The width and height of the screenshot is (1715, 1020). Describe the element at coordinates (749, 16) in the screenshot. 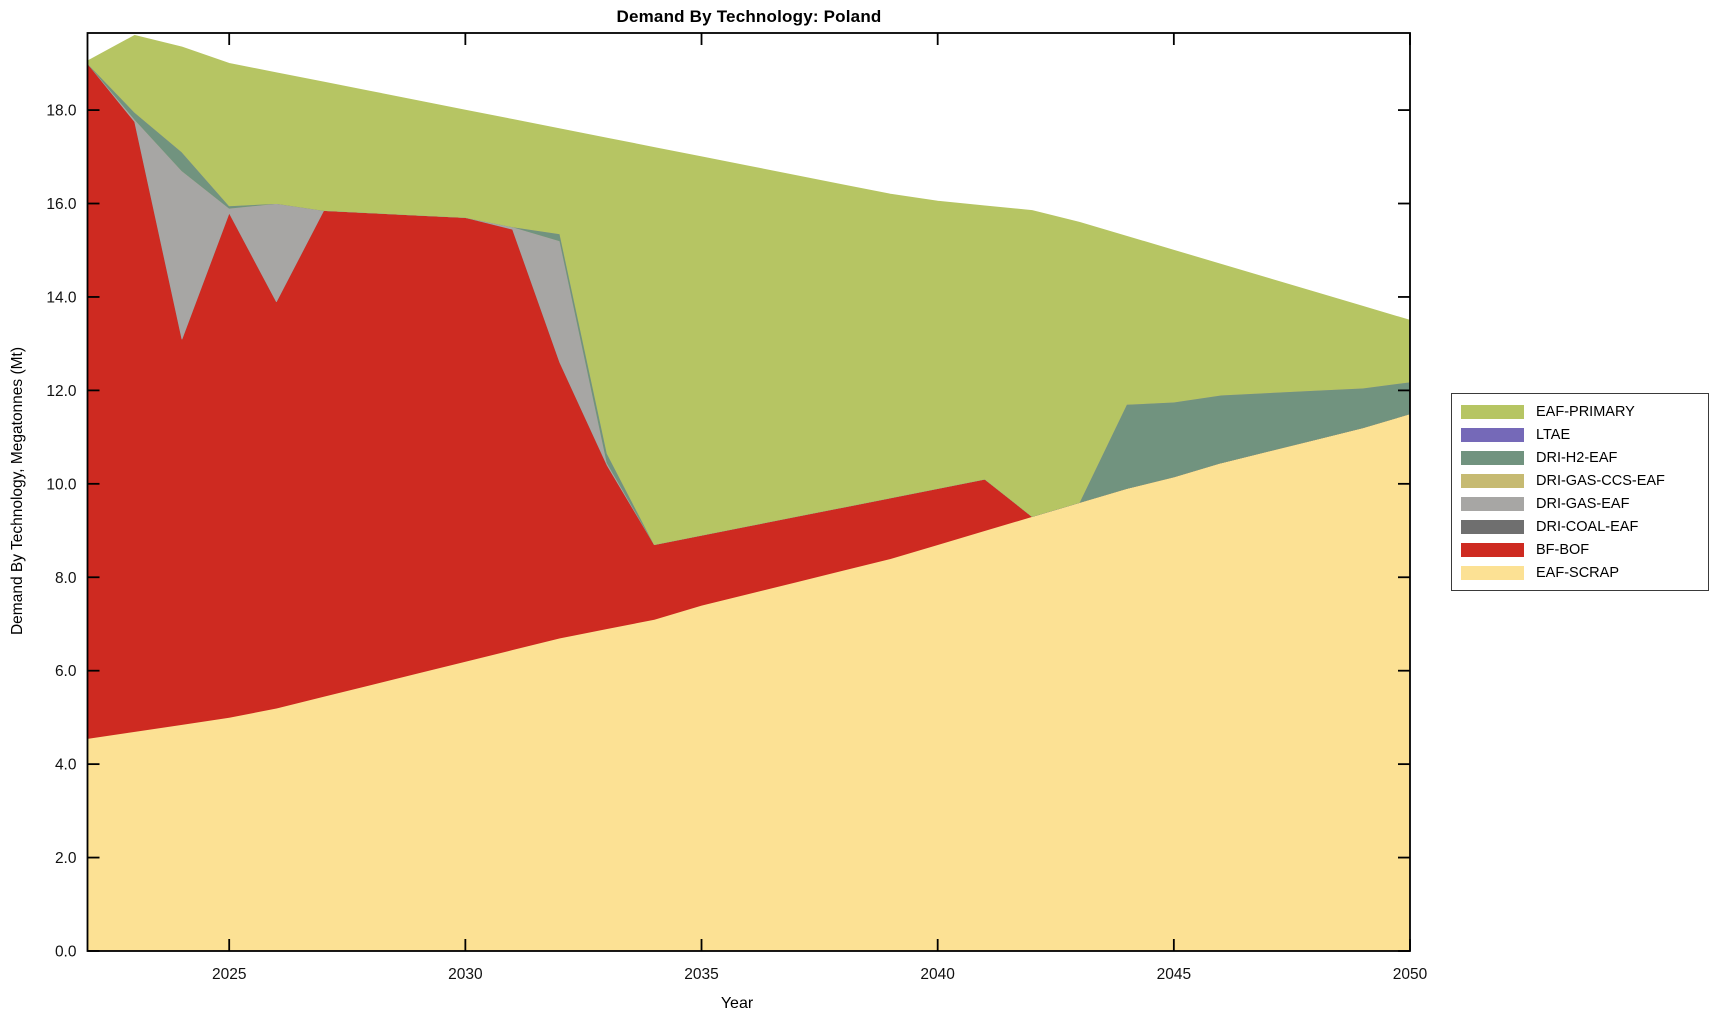

I see `chart-title: Demand By Technology: Poland` at that location.